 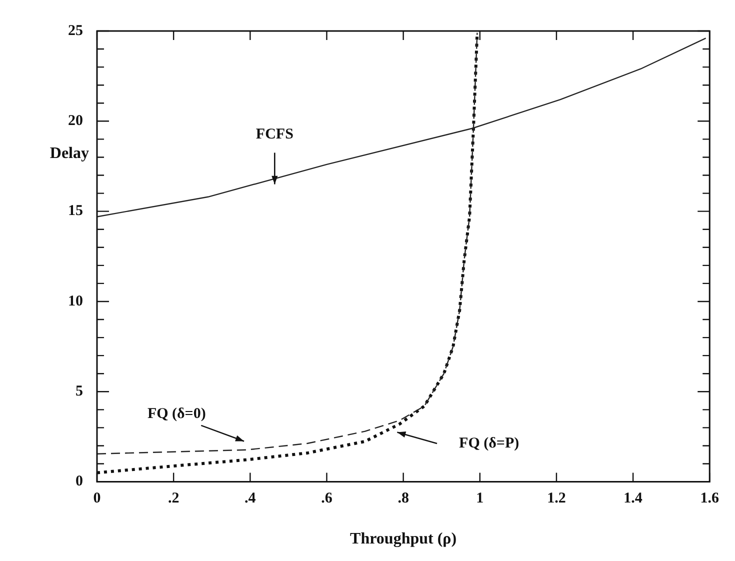 What do you see at coordinates (710, 498) in the screenshot?
I see `x-tick-label: 1.6` at bounding box center [710, 498].